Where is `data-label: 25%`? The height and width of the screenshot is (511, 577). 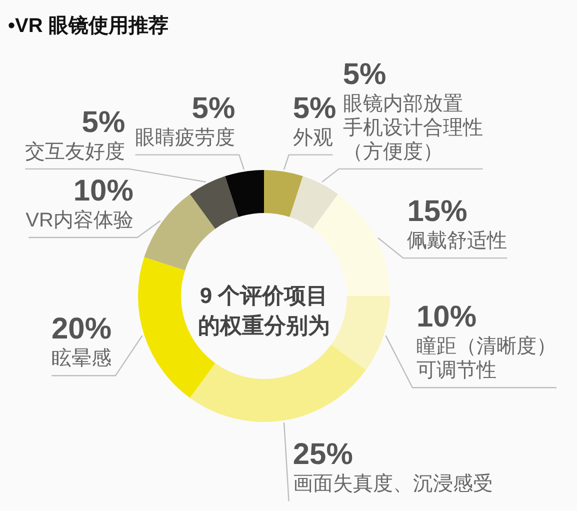 data-label: 25% is located at coordinates (322, 455).